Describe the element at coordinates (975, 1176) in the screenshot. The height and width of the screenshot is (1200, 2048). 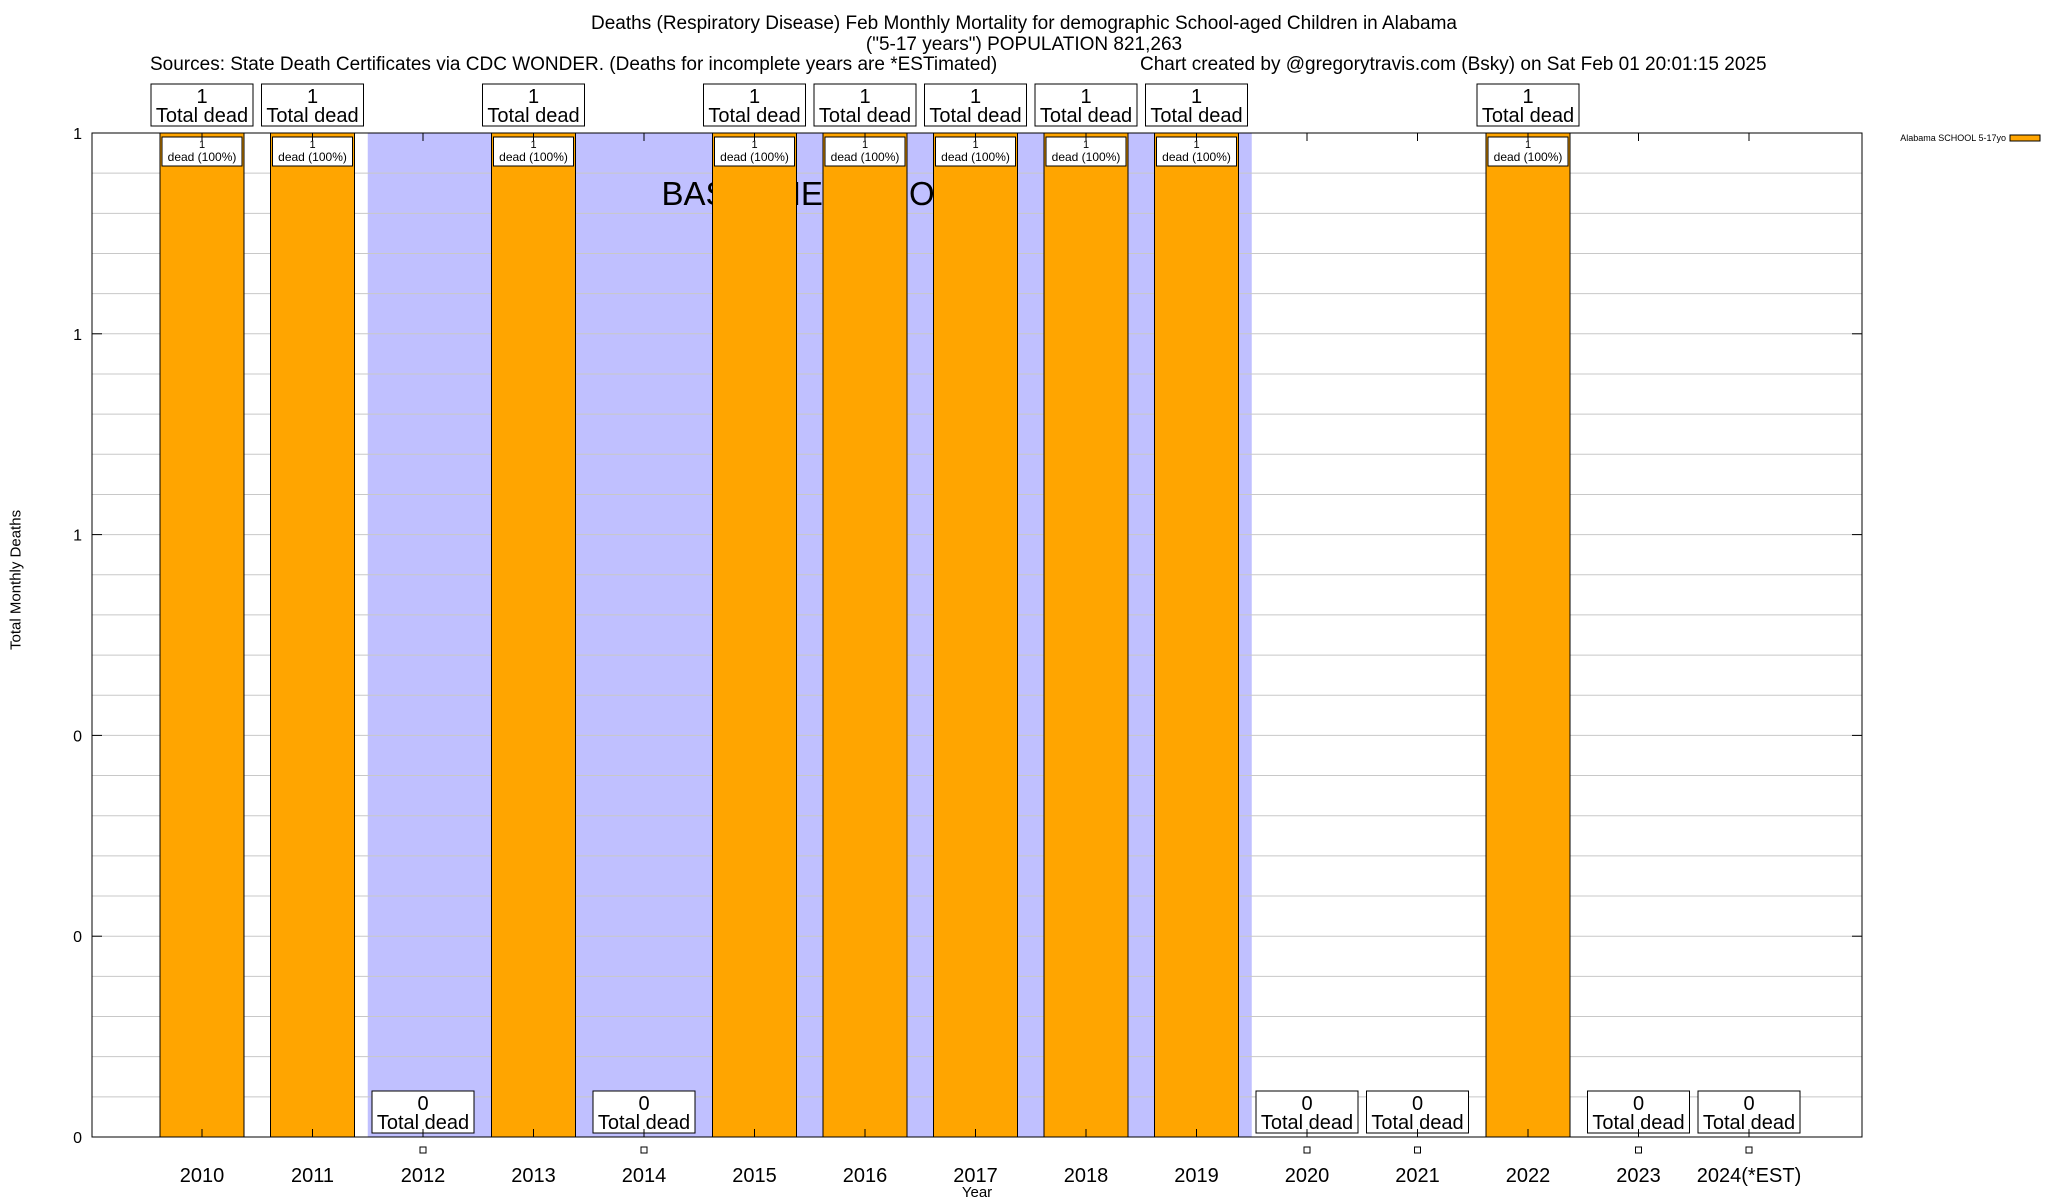
I see `x-tick-label: 2017` at that location.